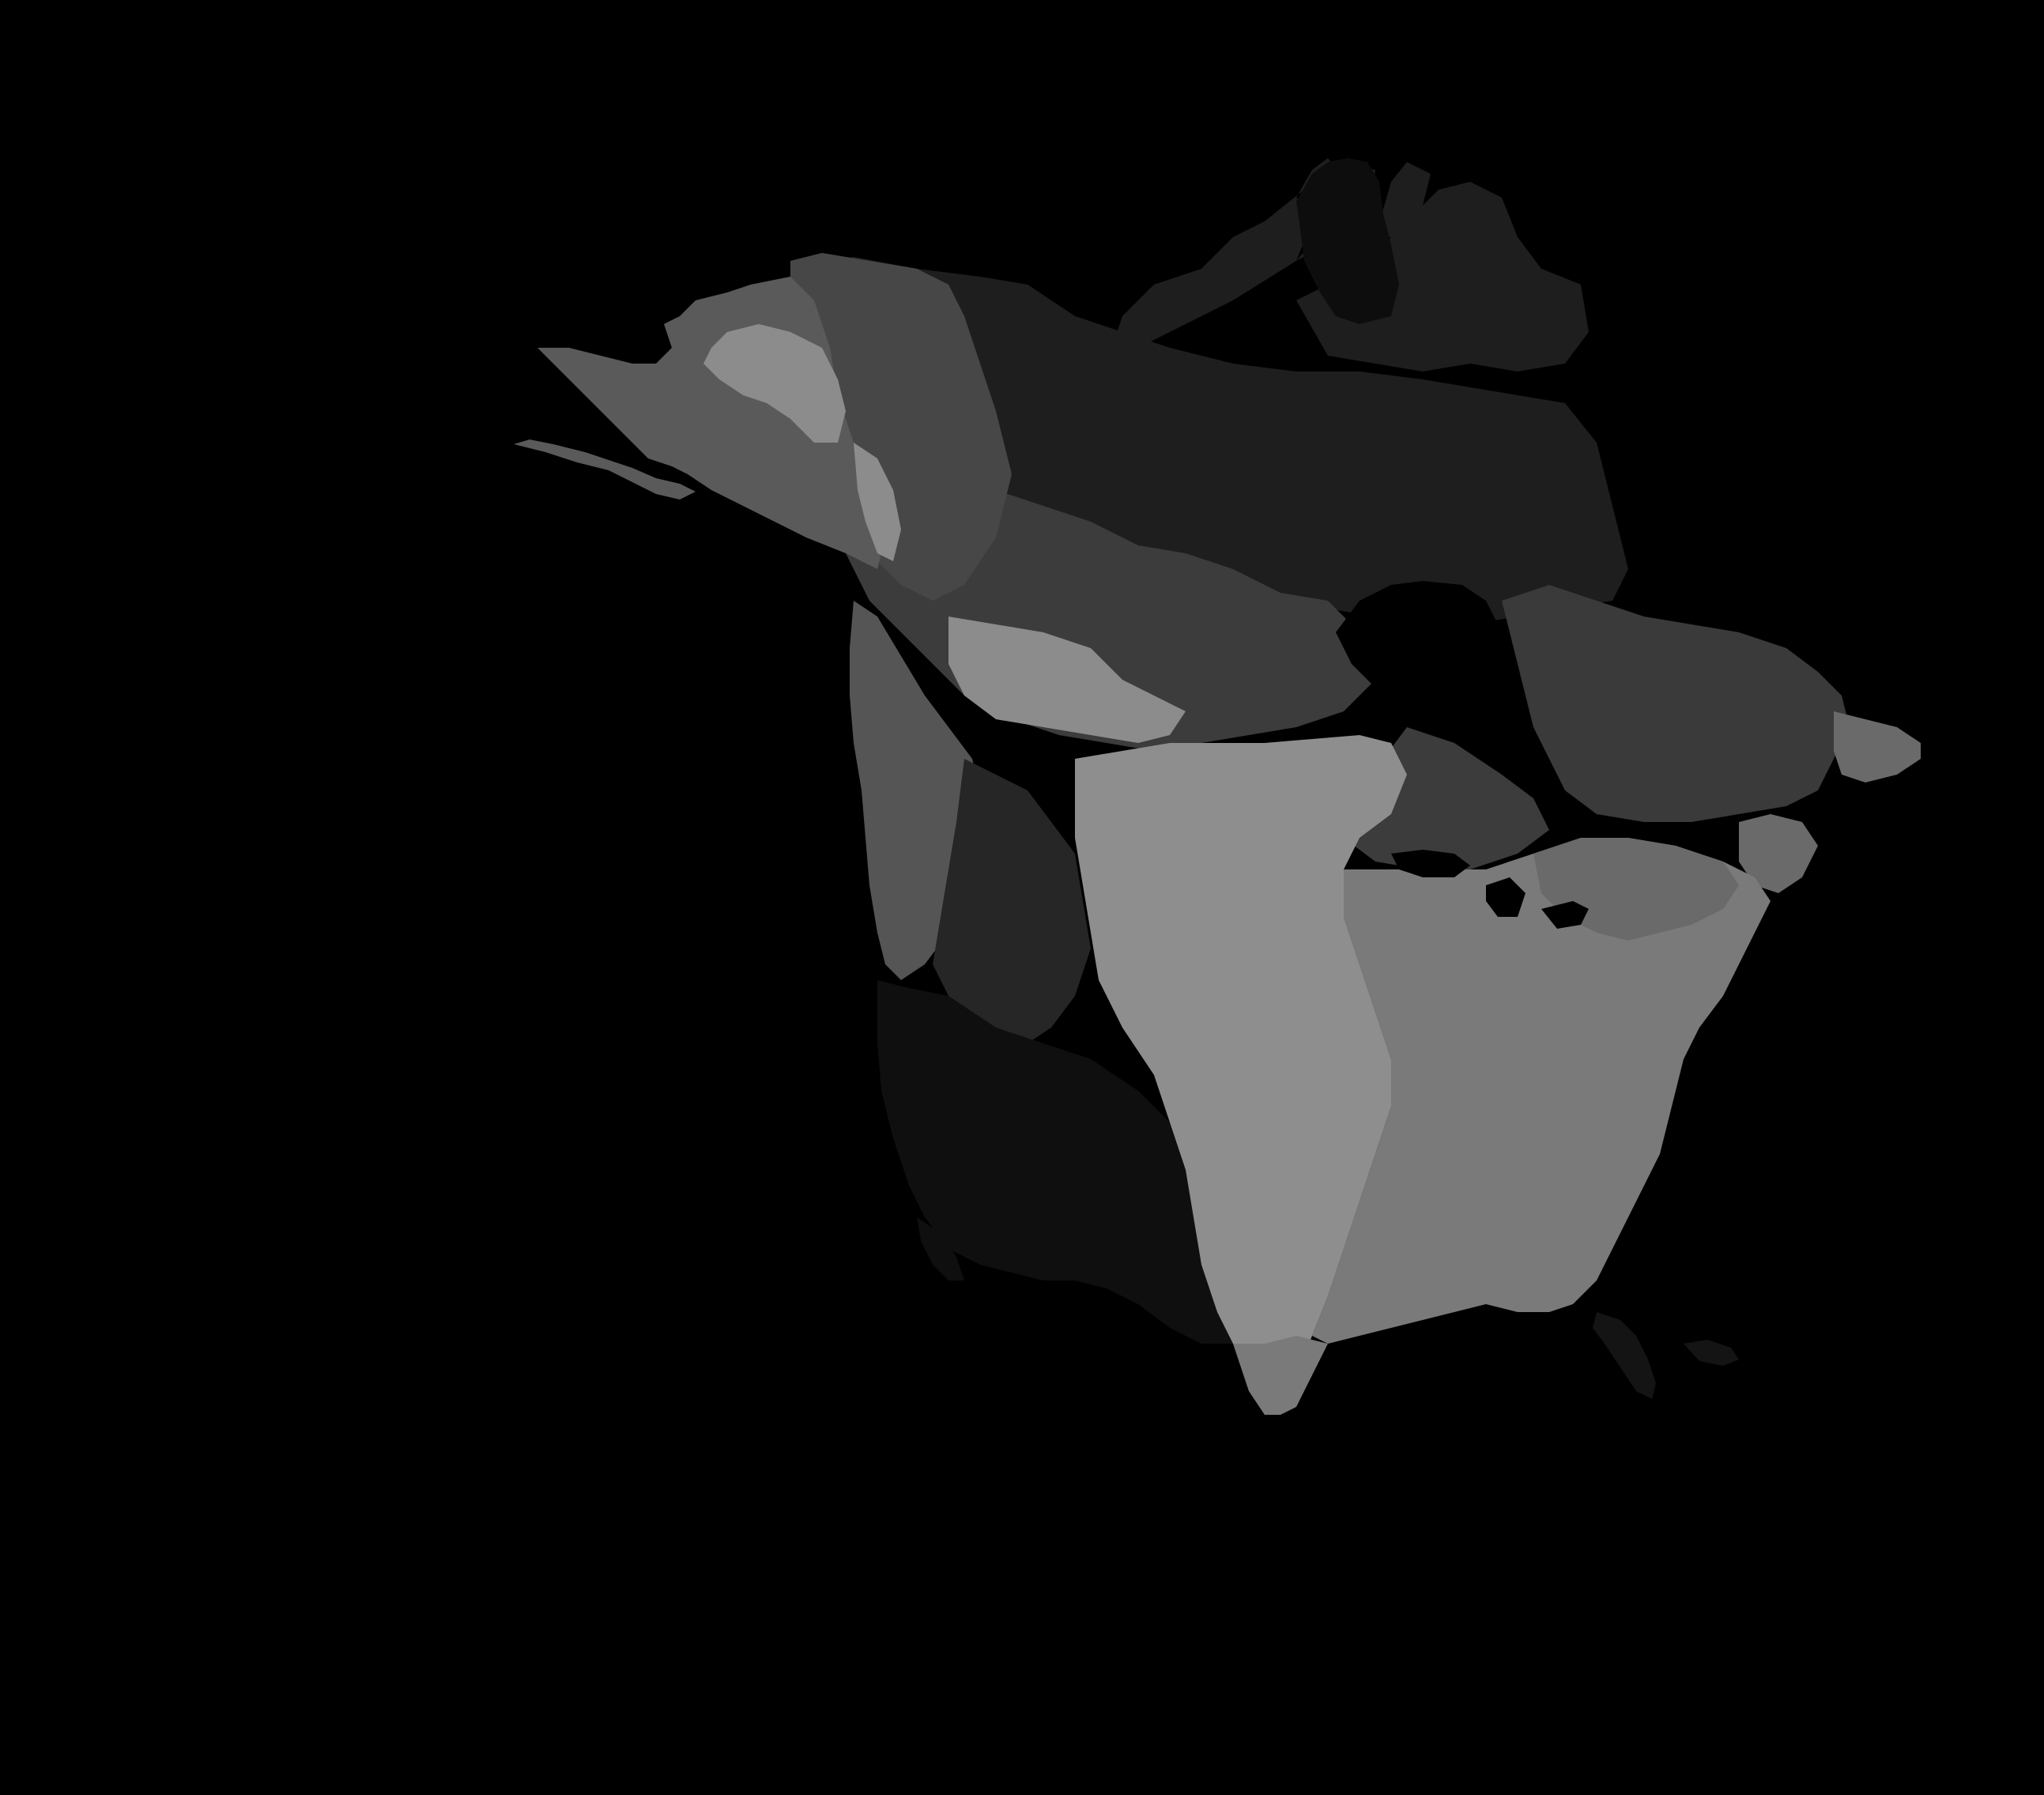 Image resolution: width=2044 pixels, height=1795 pixels. Describe the element at coordinates (1055, 1162) in the screenshot. I see `southwest-desert-region` at that location.